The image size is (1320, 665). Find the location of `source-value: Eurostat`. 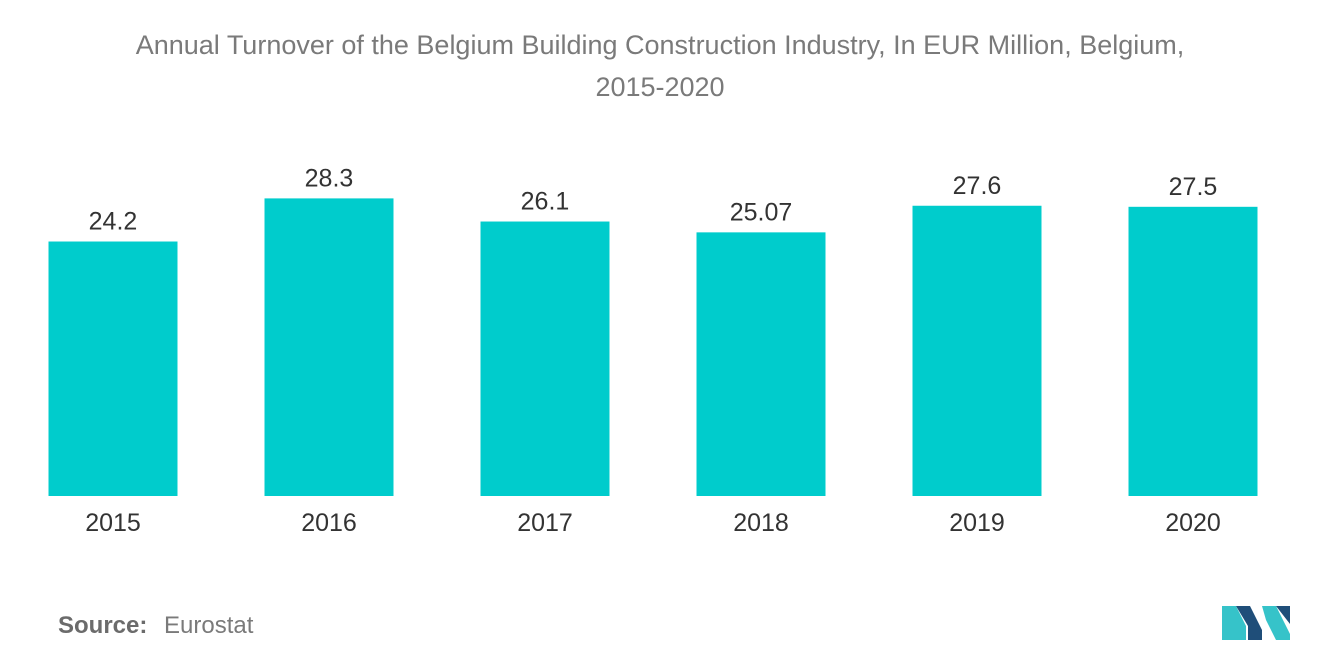

source-value: Eurostat is located at coordinates (209, 625).